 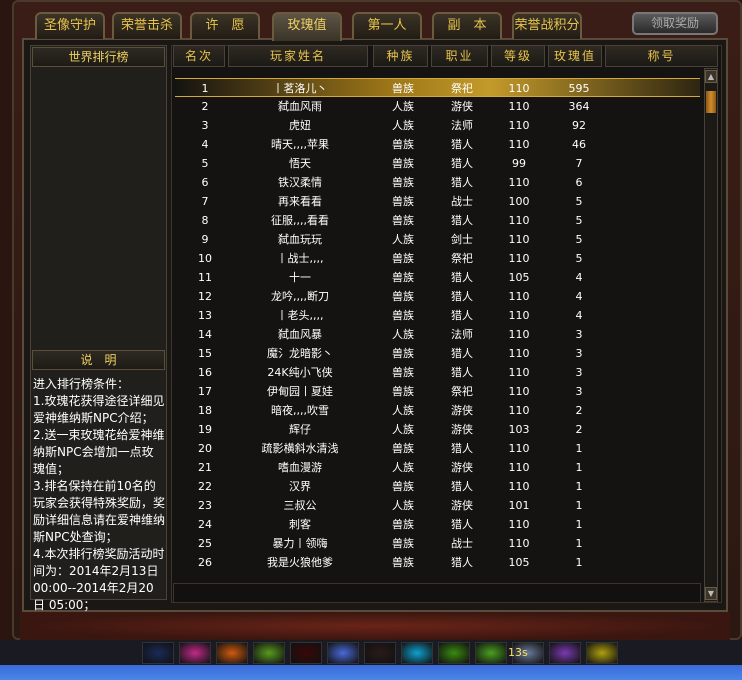 I want to click on tab-rose-value: 玫瑰值, so click(x=307, y=26).